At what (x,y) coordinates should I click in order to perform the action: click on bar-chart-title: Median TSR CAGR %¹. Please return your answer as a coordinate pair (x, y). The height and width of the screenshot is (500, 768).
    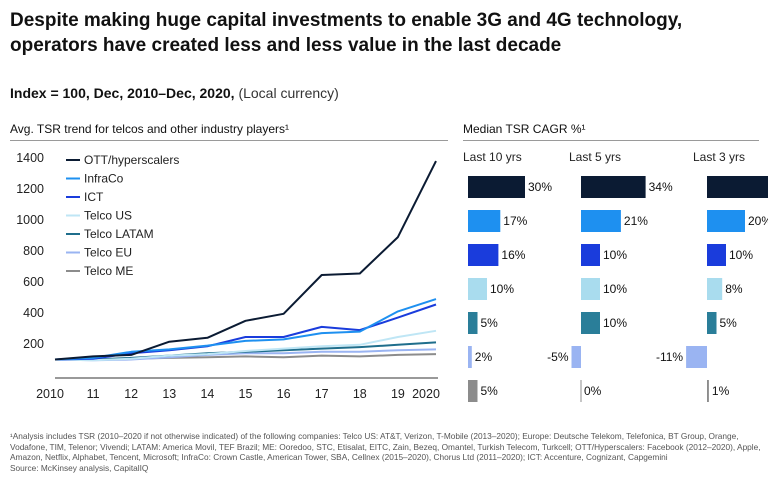
    Looking at the image, I should click on (524, 129).